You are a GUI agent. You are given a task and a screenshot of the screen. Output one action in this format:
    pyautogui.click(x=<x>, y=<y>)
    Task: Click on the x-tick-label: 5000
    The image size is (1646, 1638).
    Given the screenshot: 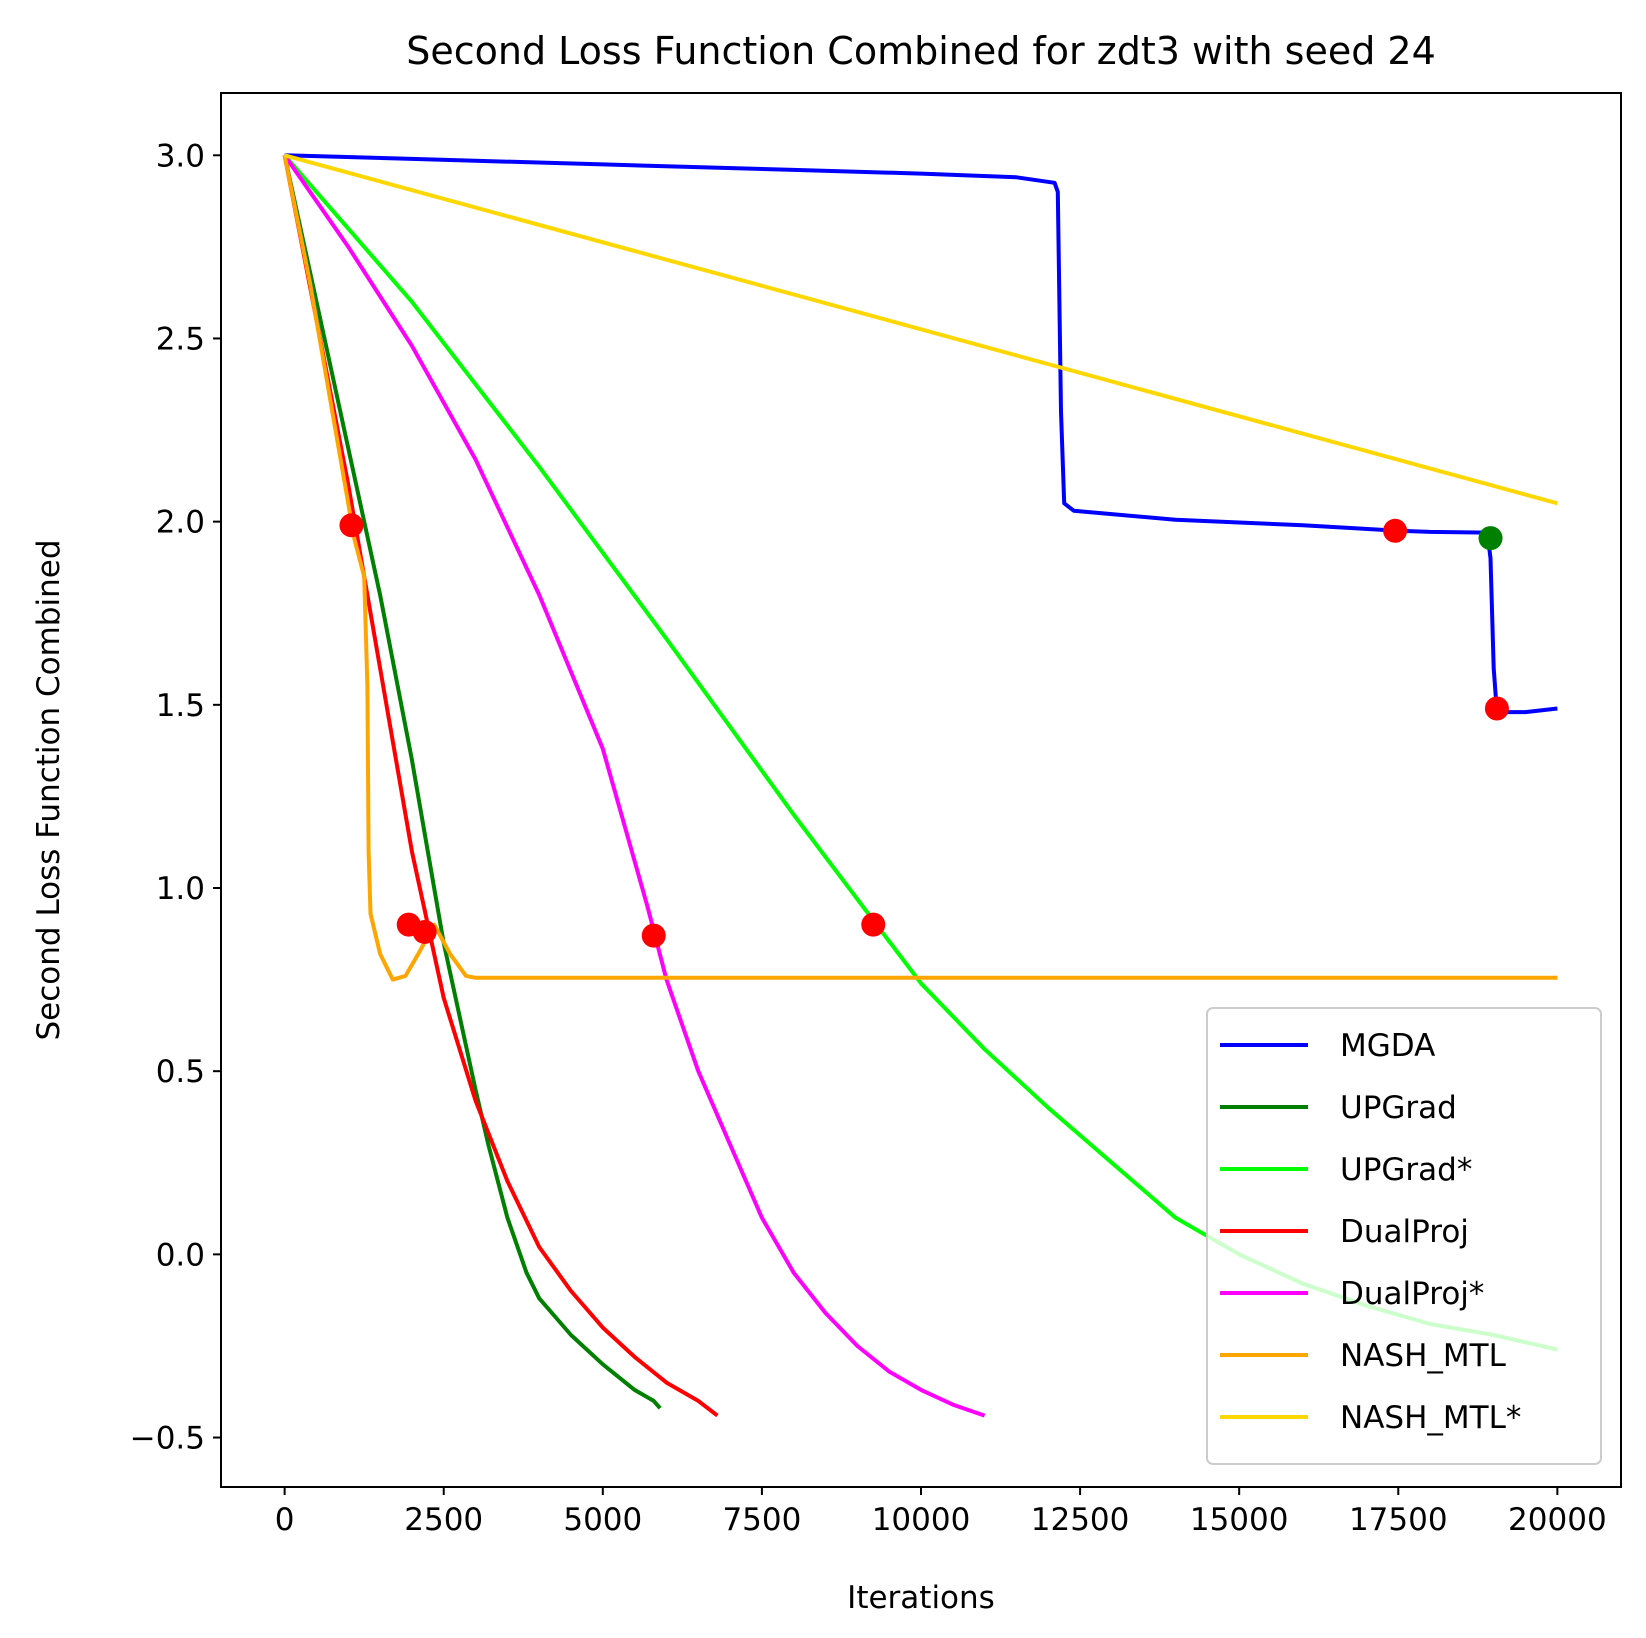 What is the action you would take?
    pyautogui.click(x=602, y=1520)
    